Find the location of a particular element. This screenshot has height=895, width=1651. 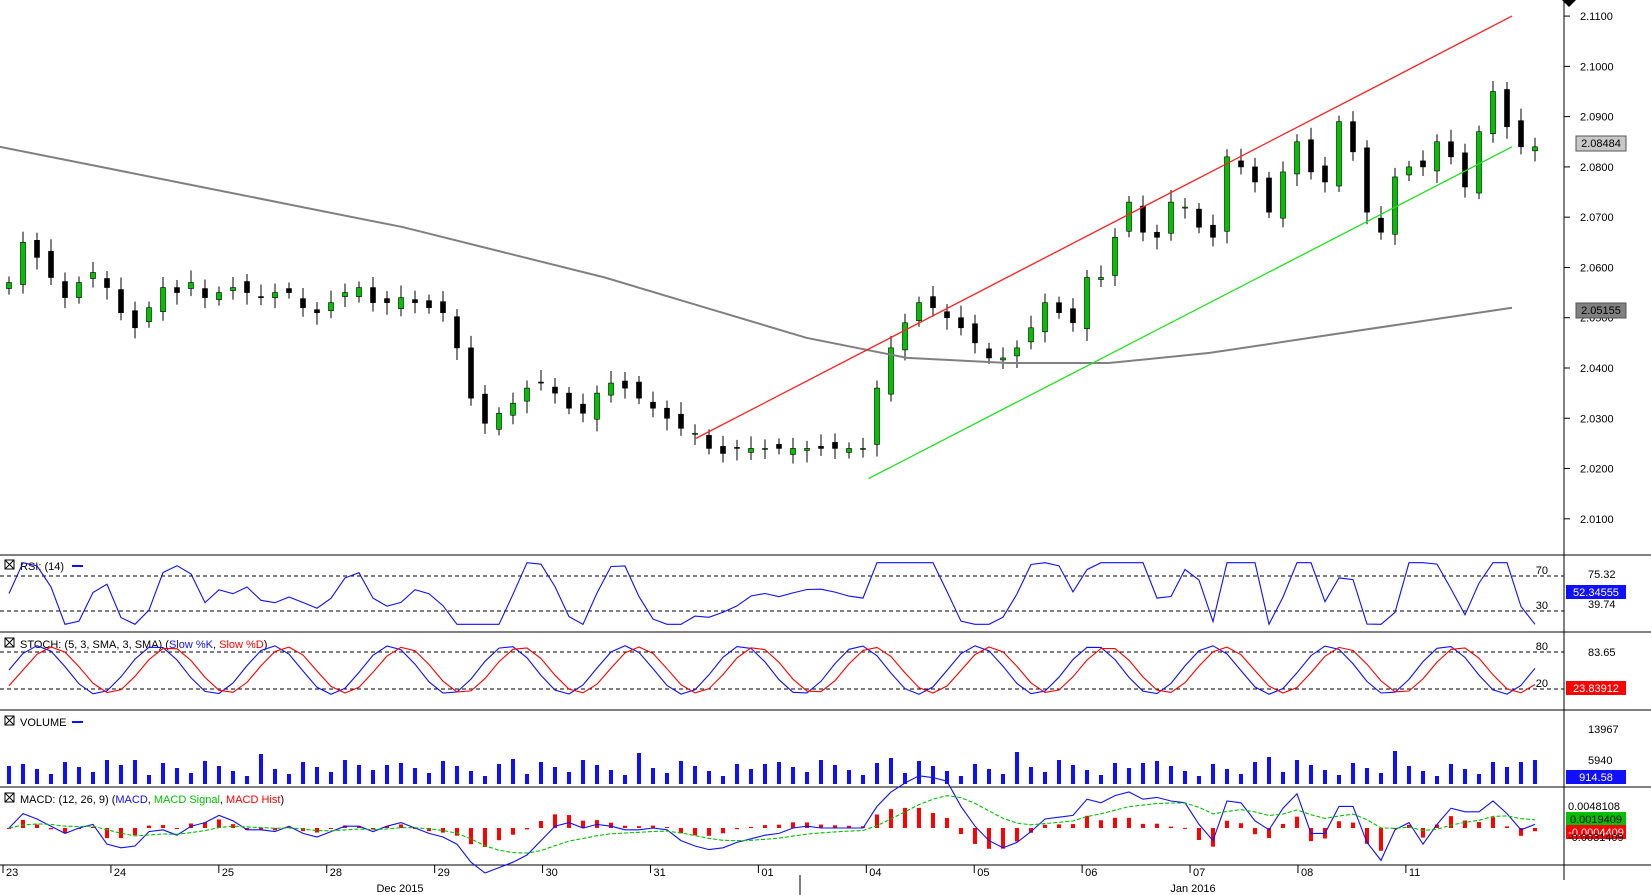

day-label: 28 is located at coordinates (336, 873).